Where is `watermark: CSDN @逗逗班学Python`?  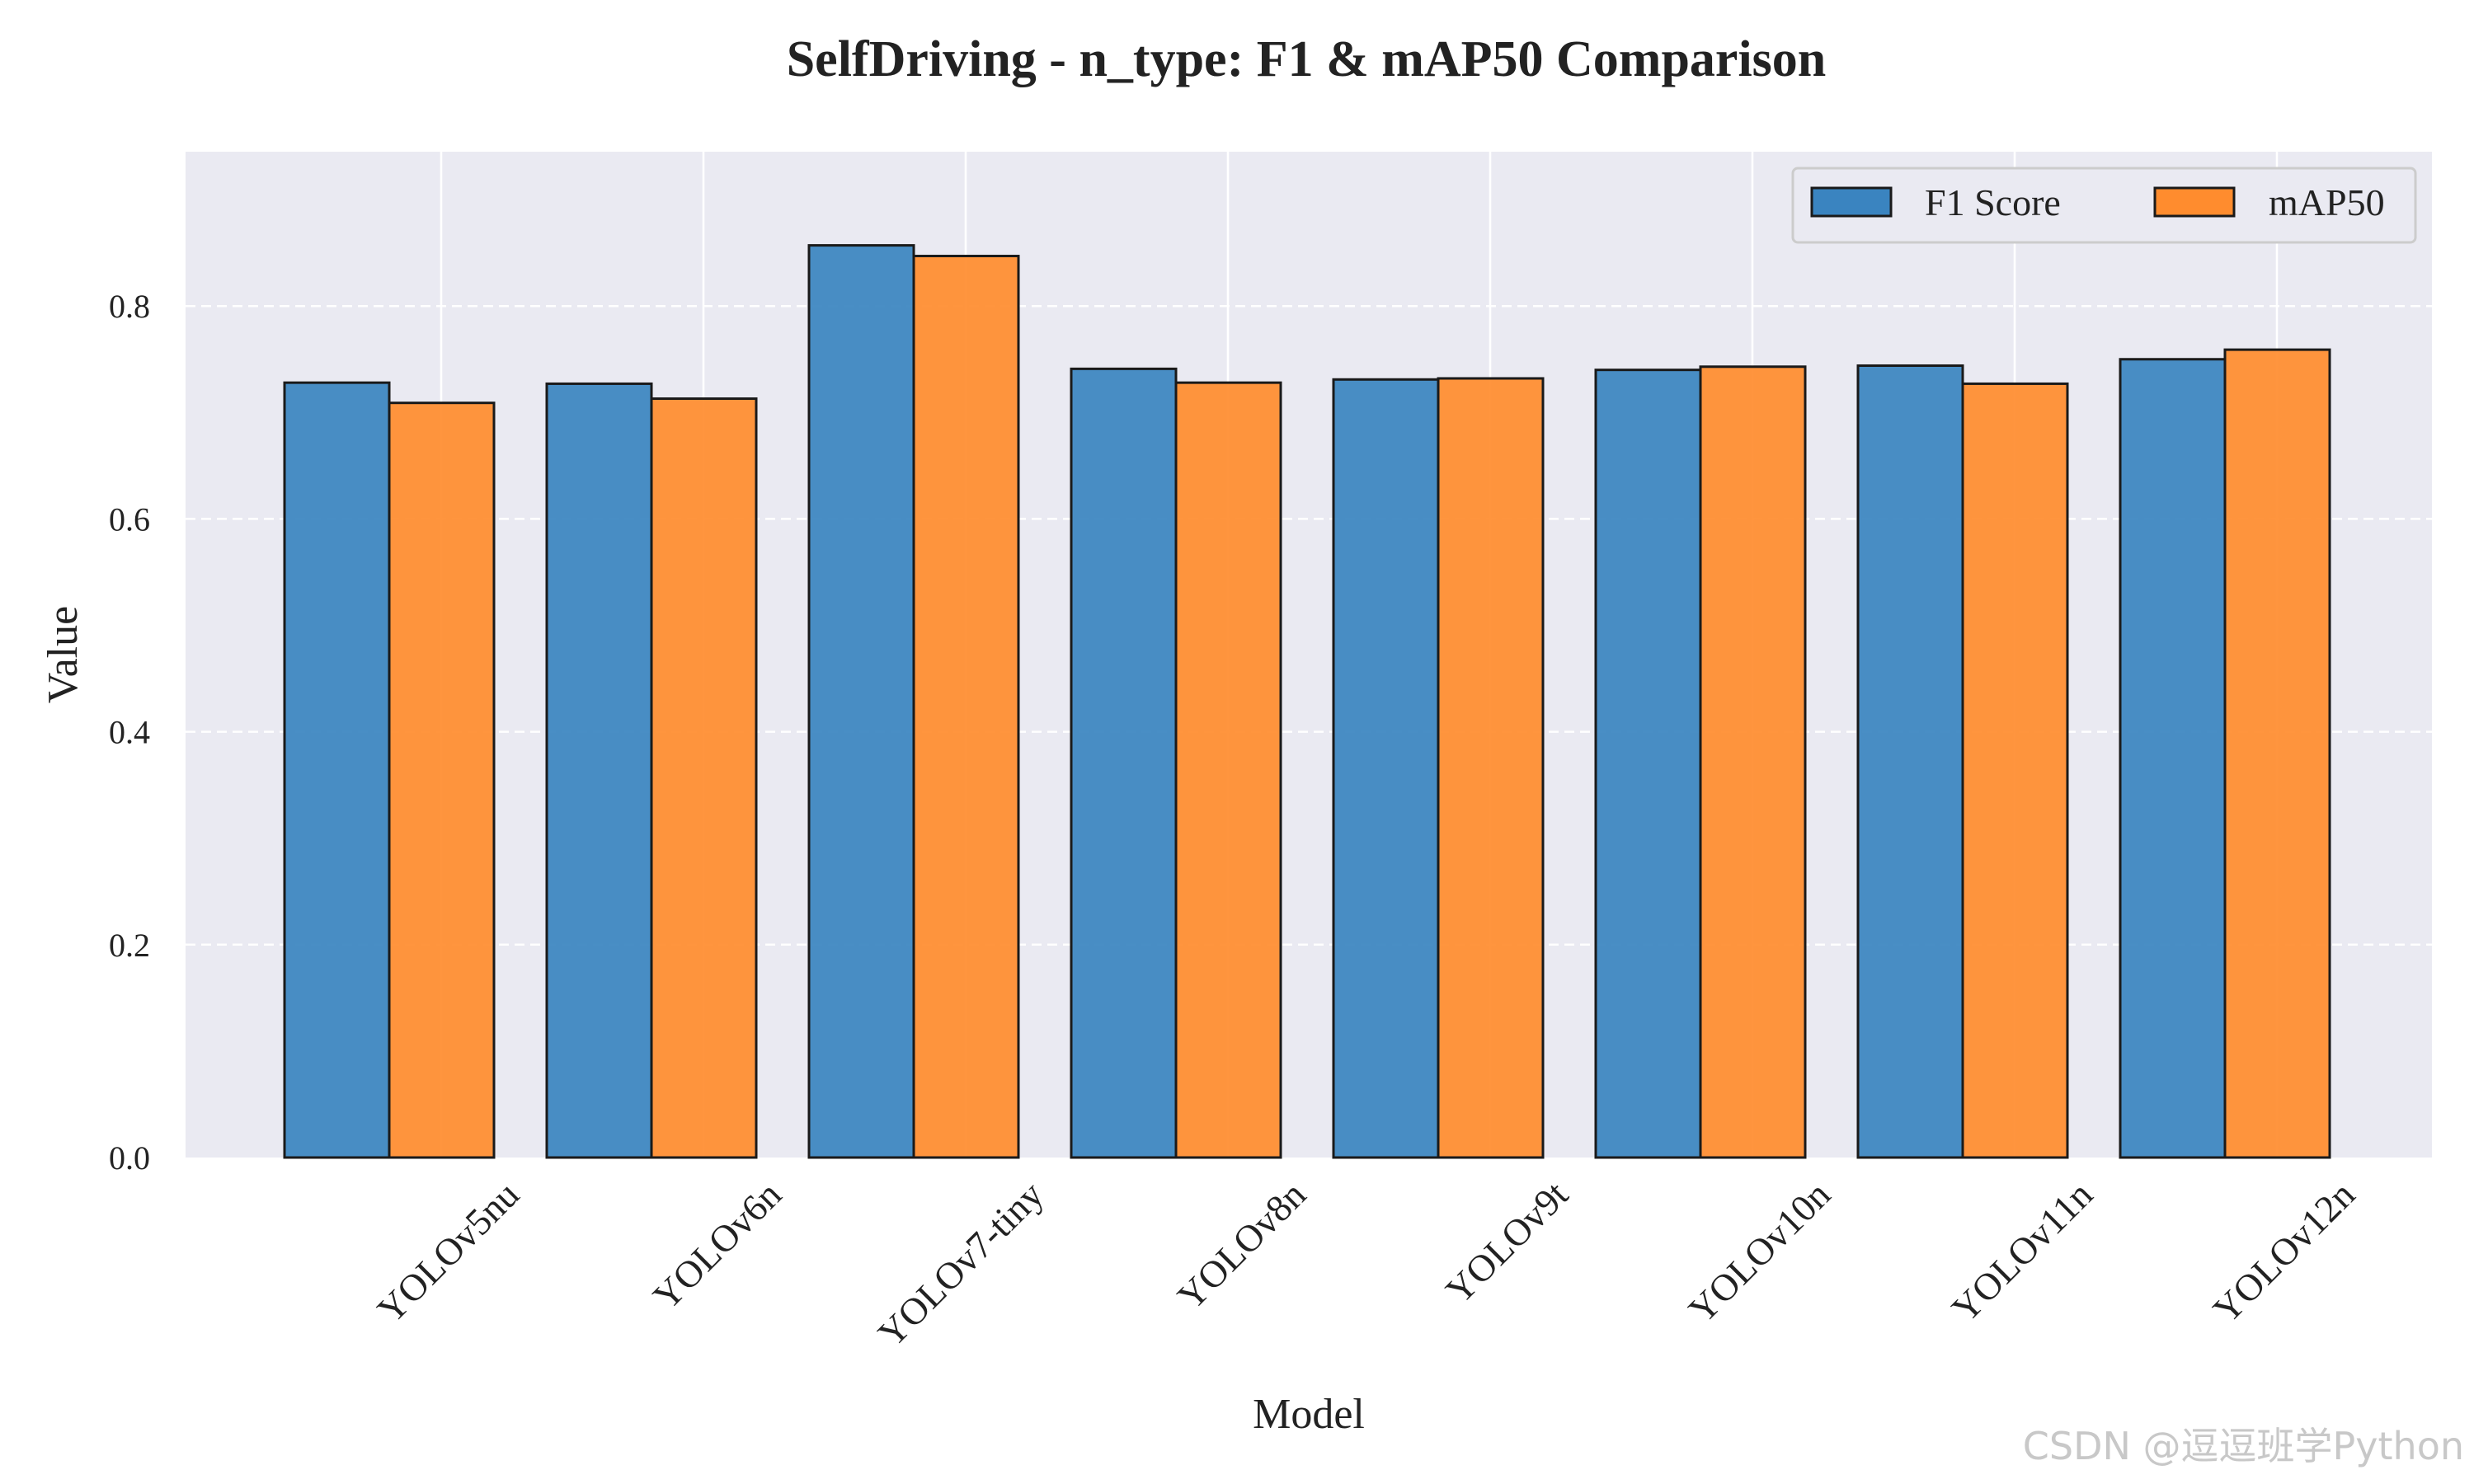
watermark: CSDN @逗逗班学Python is located at coordinates (2243, 1446).